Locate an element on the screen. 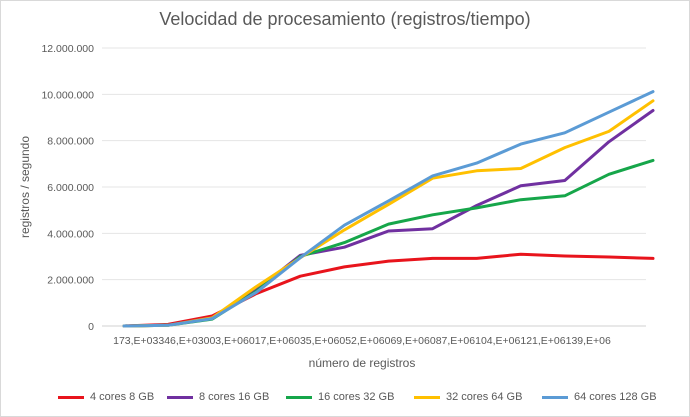  series-line is located at coordinates (388, 290).